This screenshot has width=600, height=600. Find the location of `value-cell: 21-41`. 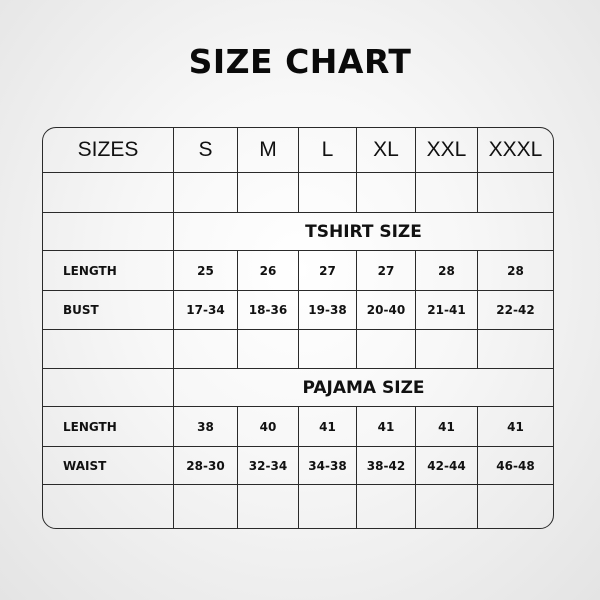

value-cell: 21-41 is located at coordinates (447, 310).